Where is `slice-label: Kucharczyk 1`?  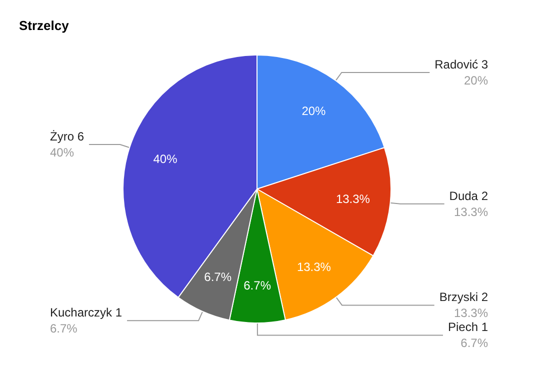
slice-label: Kucharczyk 1 is located at coordinates (86, 313).